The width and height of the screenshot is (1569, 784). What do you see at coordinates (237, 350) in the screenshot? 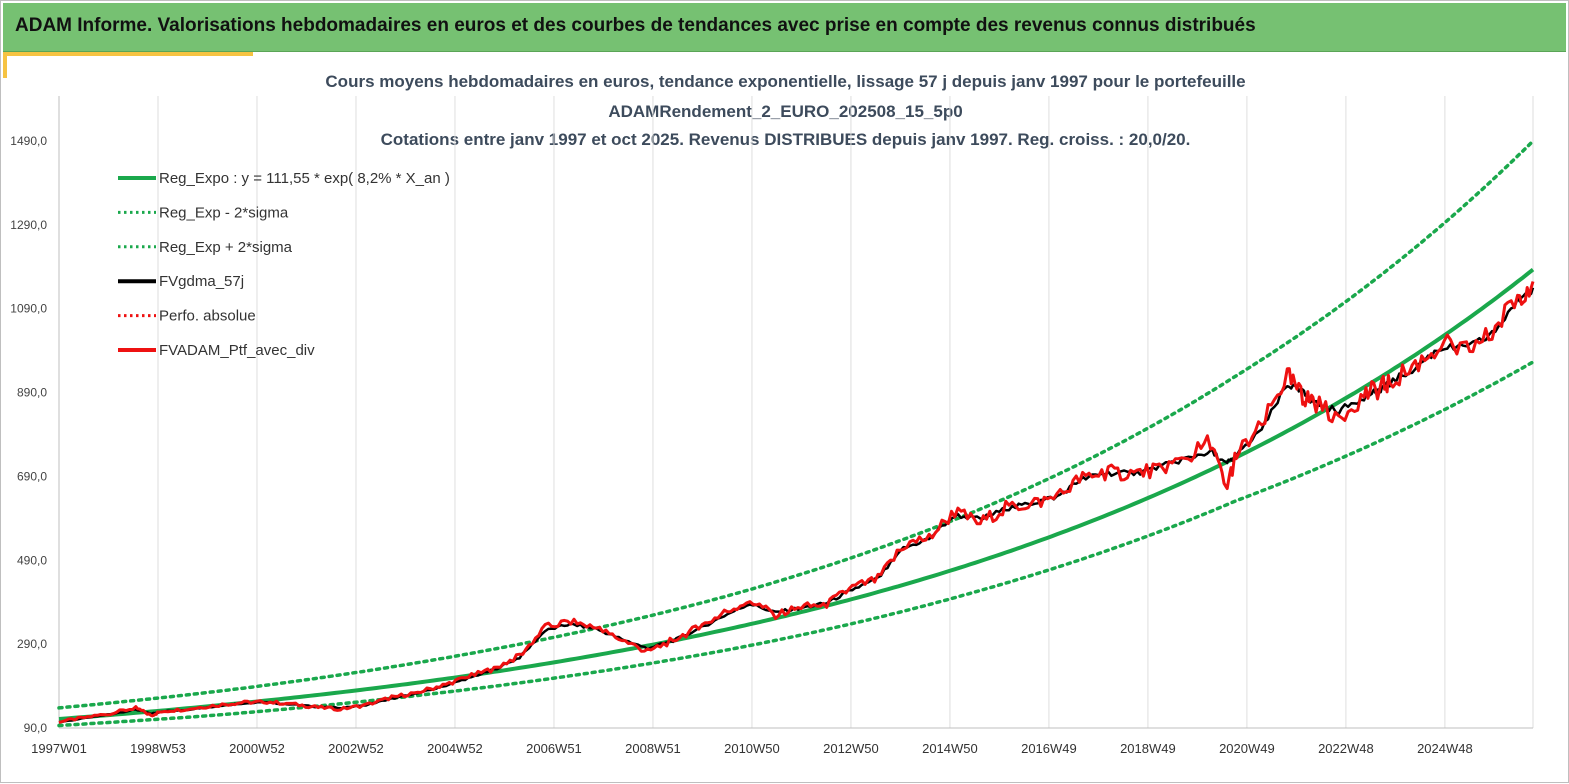
I see `legend-label: FVADAM_Ptf_avec_div` at bounding box center [237, 350].